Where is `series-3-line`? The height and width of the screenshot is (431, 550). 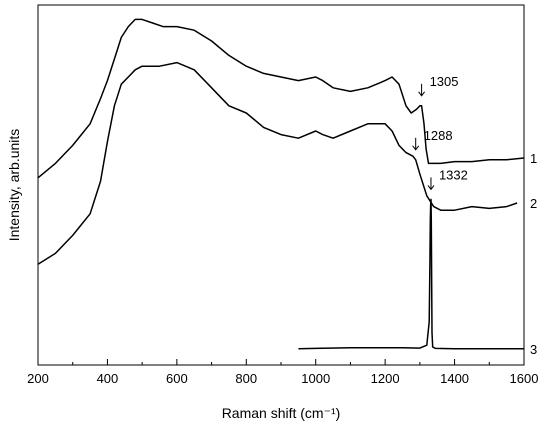
series-3-line is located at coordinates (411, 274).